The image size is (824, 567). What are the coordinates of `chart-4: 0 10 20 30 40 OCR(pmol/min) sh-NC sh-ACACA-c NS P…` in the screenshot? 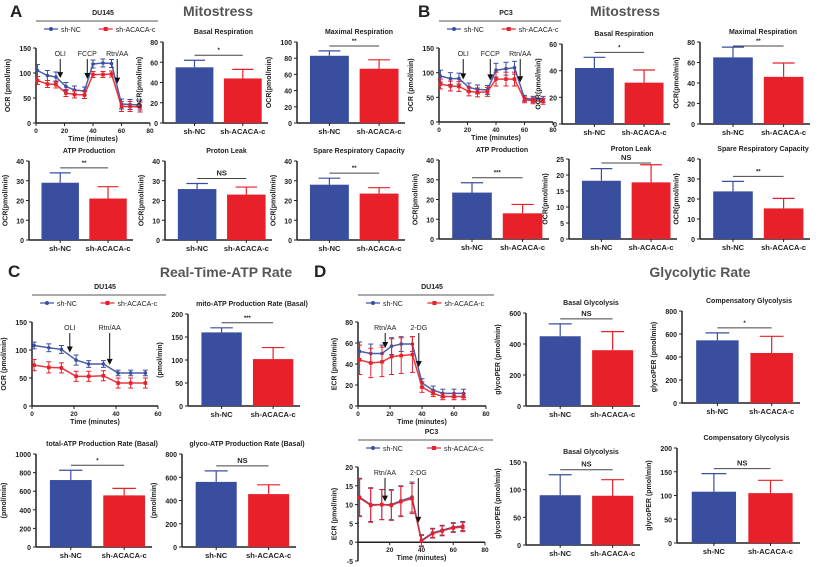 It's located at (205, 200).